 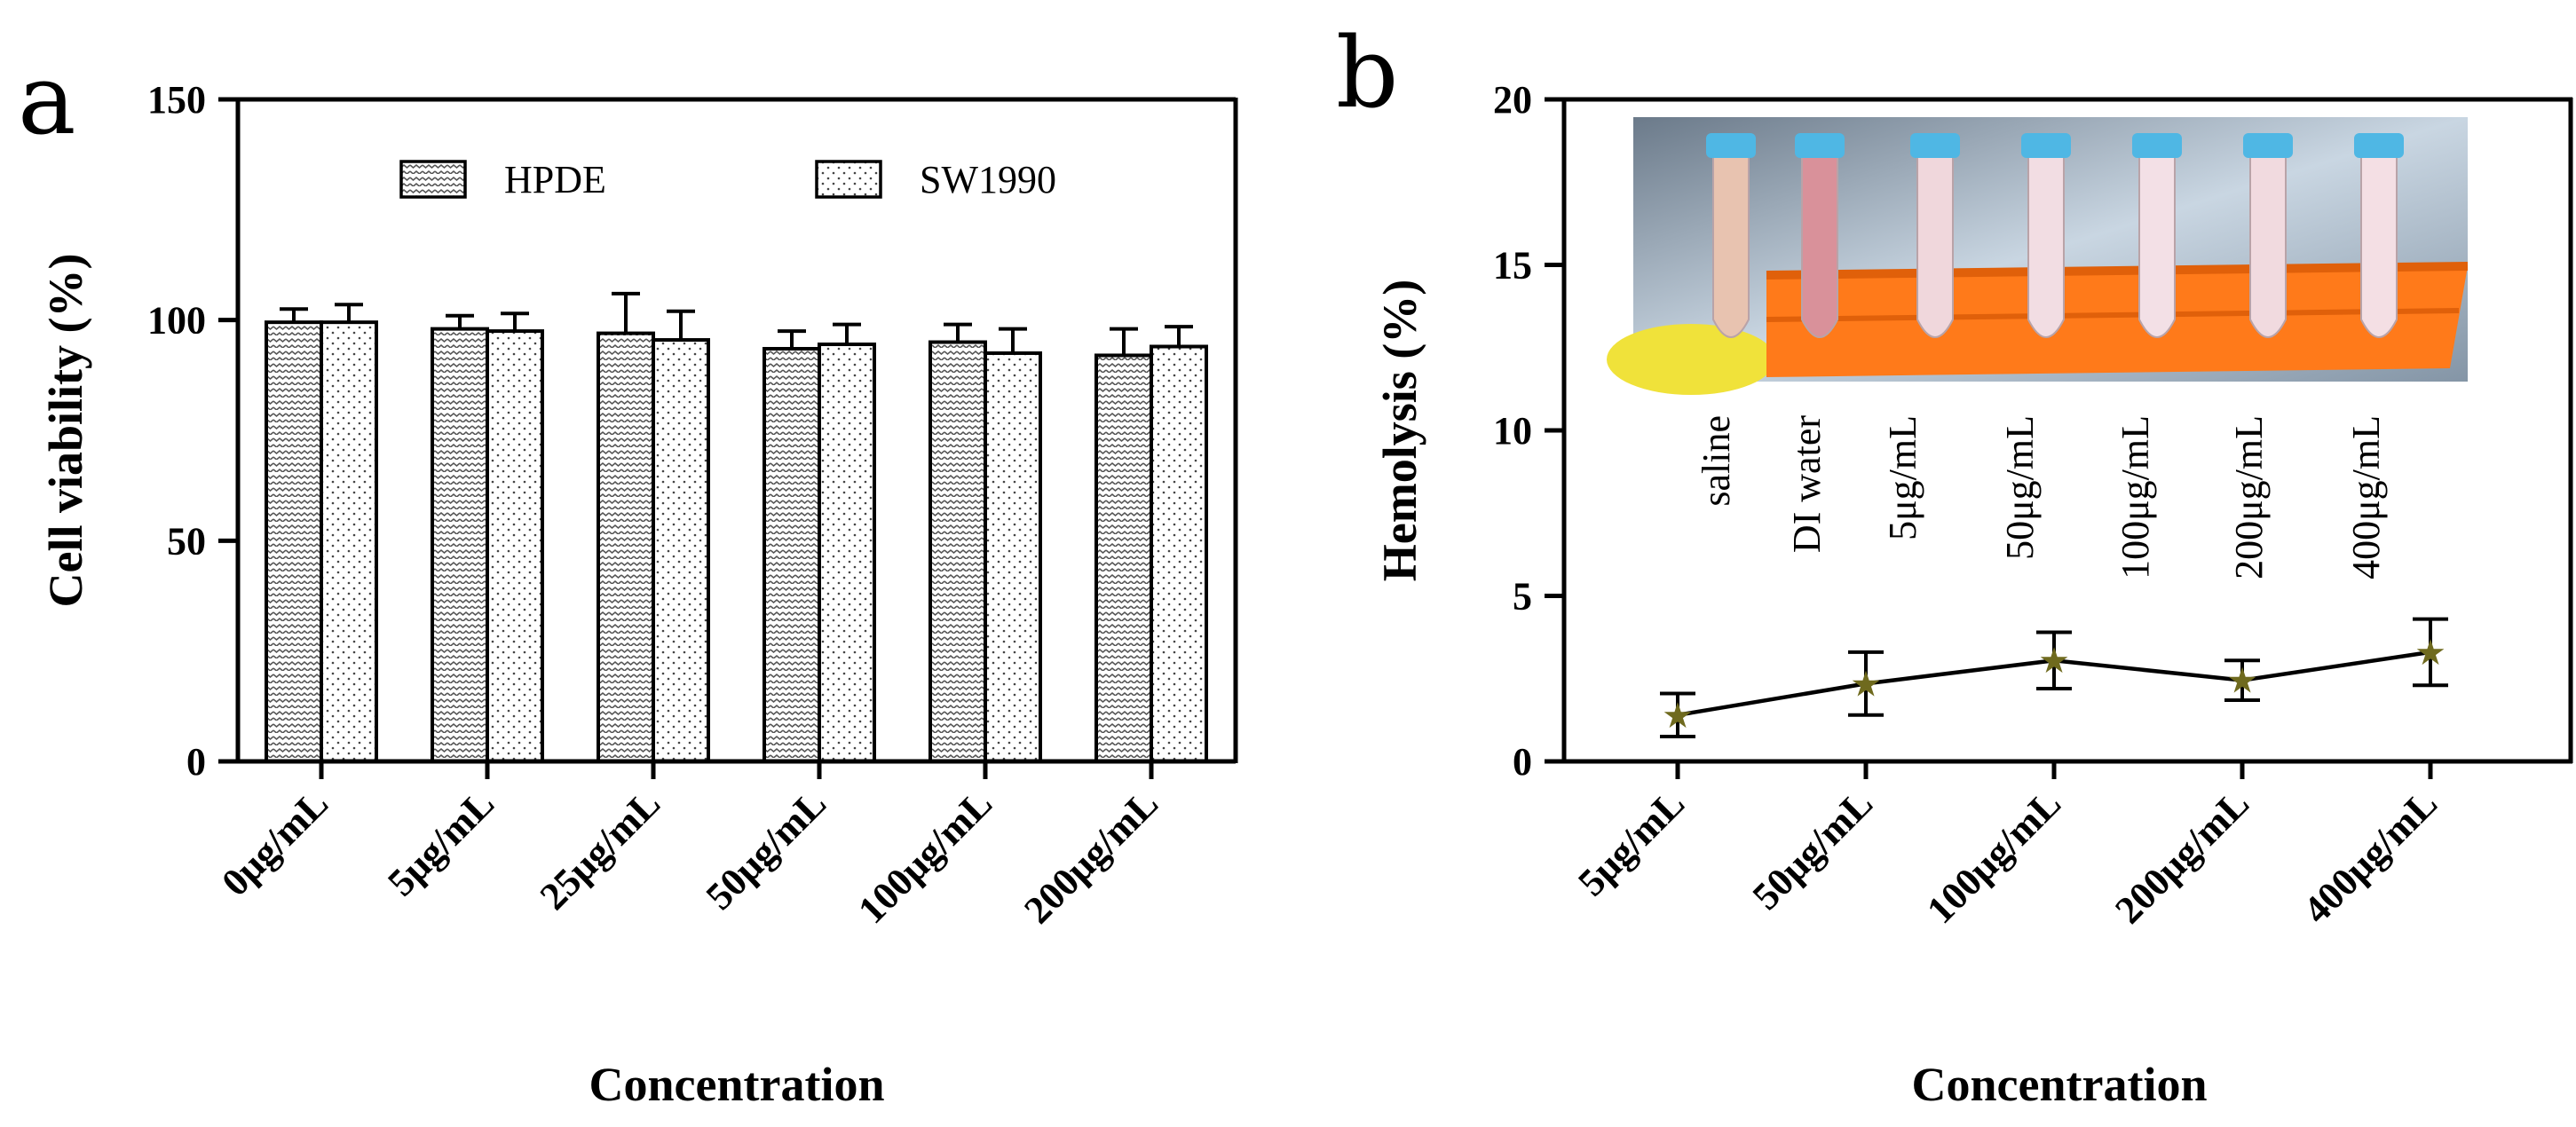 What do you see at coordinates (1512, 100) in the screenshot?
I see `panel-b-y-tick-label: 20` at bounding box center [1512, 100].